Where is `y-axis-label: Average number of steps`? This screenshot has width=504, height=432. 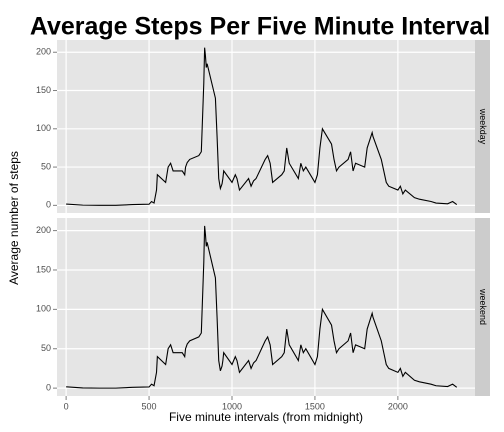 y-axis-label: Average number of steps is located at coordinates (14, 218).